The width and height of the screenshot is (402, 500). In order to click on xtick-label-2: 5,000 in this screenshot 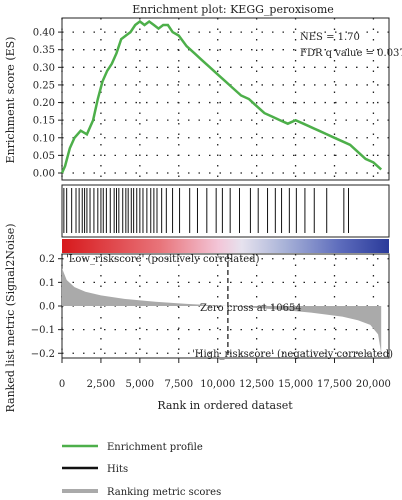, I will do `click(140, 384)`.